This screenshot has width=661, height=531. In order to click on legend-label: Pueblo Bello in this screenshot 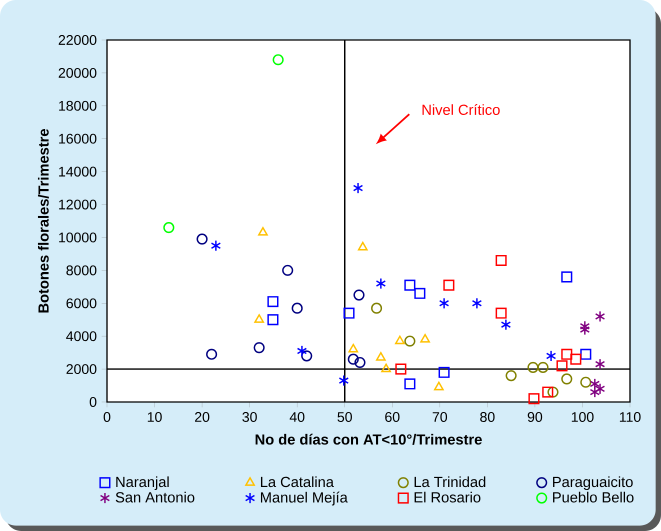, I will do `click(593, 497)`.